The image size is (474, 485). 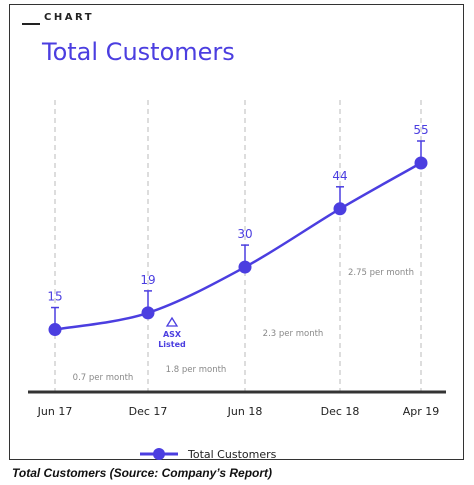 What do you see at coordinates (138, 52) in the screenshot?
I see `chart-title: Total Customers` at bounding box center [138, 52].